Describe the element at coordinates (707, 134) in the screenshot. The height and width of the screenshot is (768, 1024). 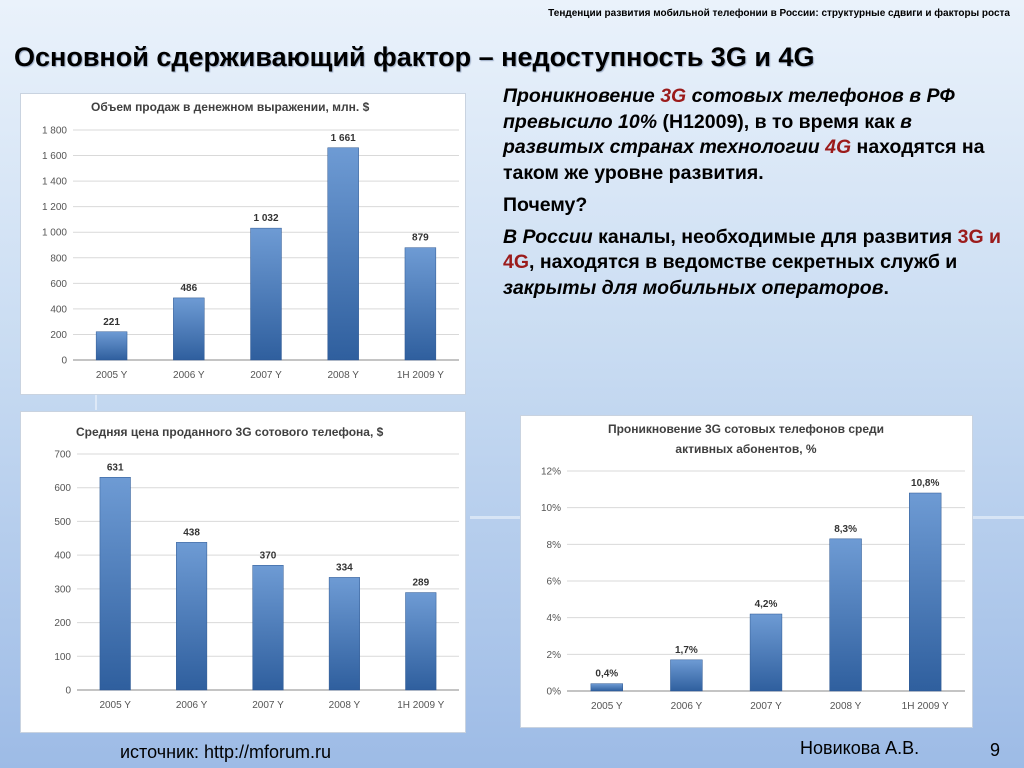
I see `text-run: в развитых странах технологии` at that location.